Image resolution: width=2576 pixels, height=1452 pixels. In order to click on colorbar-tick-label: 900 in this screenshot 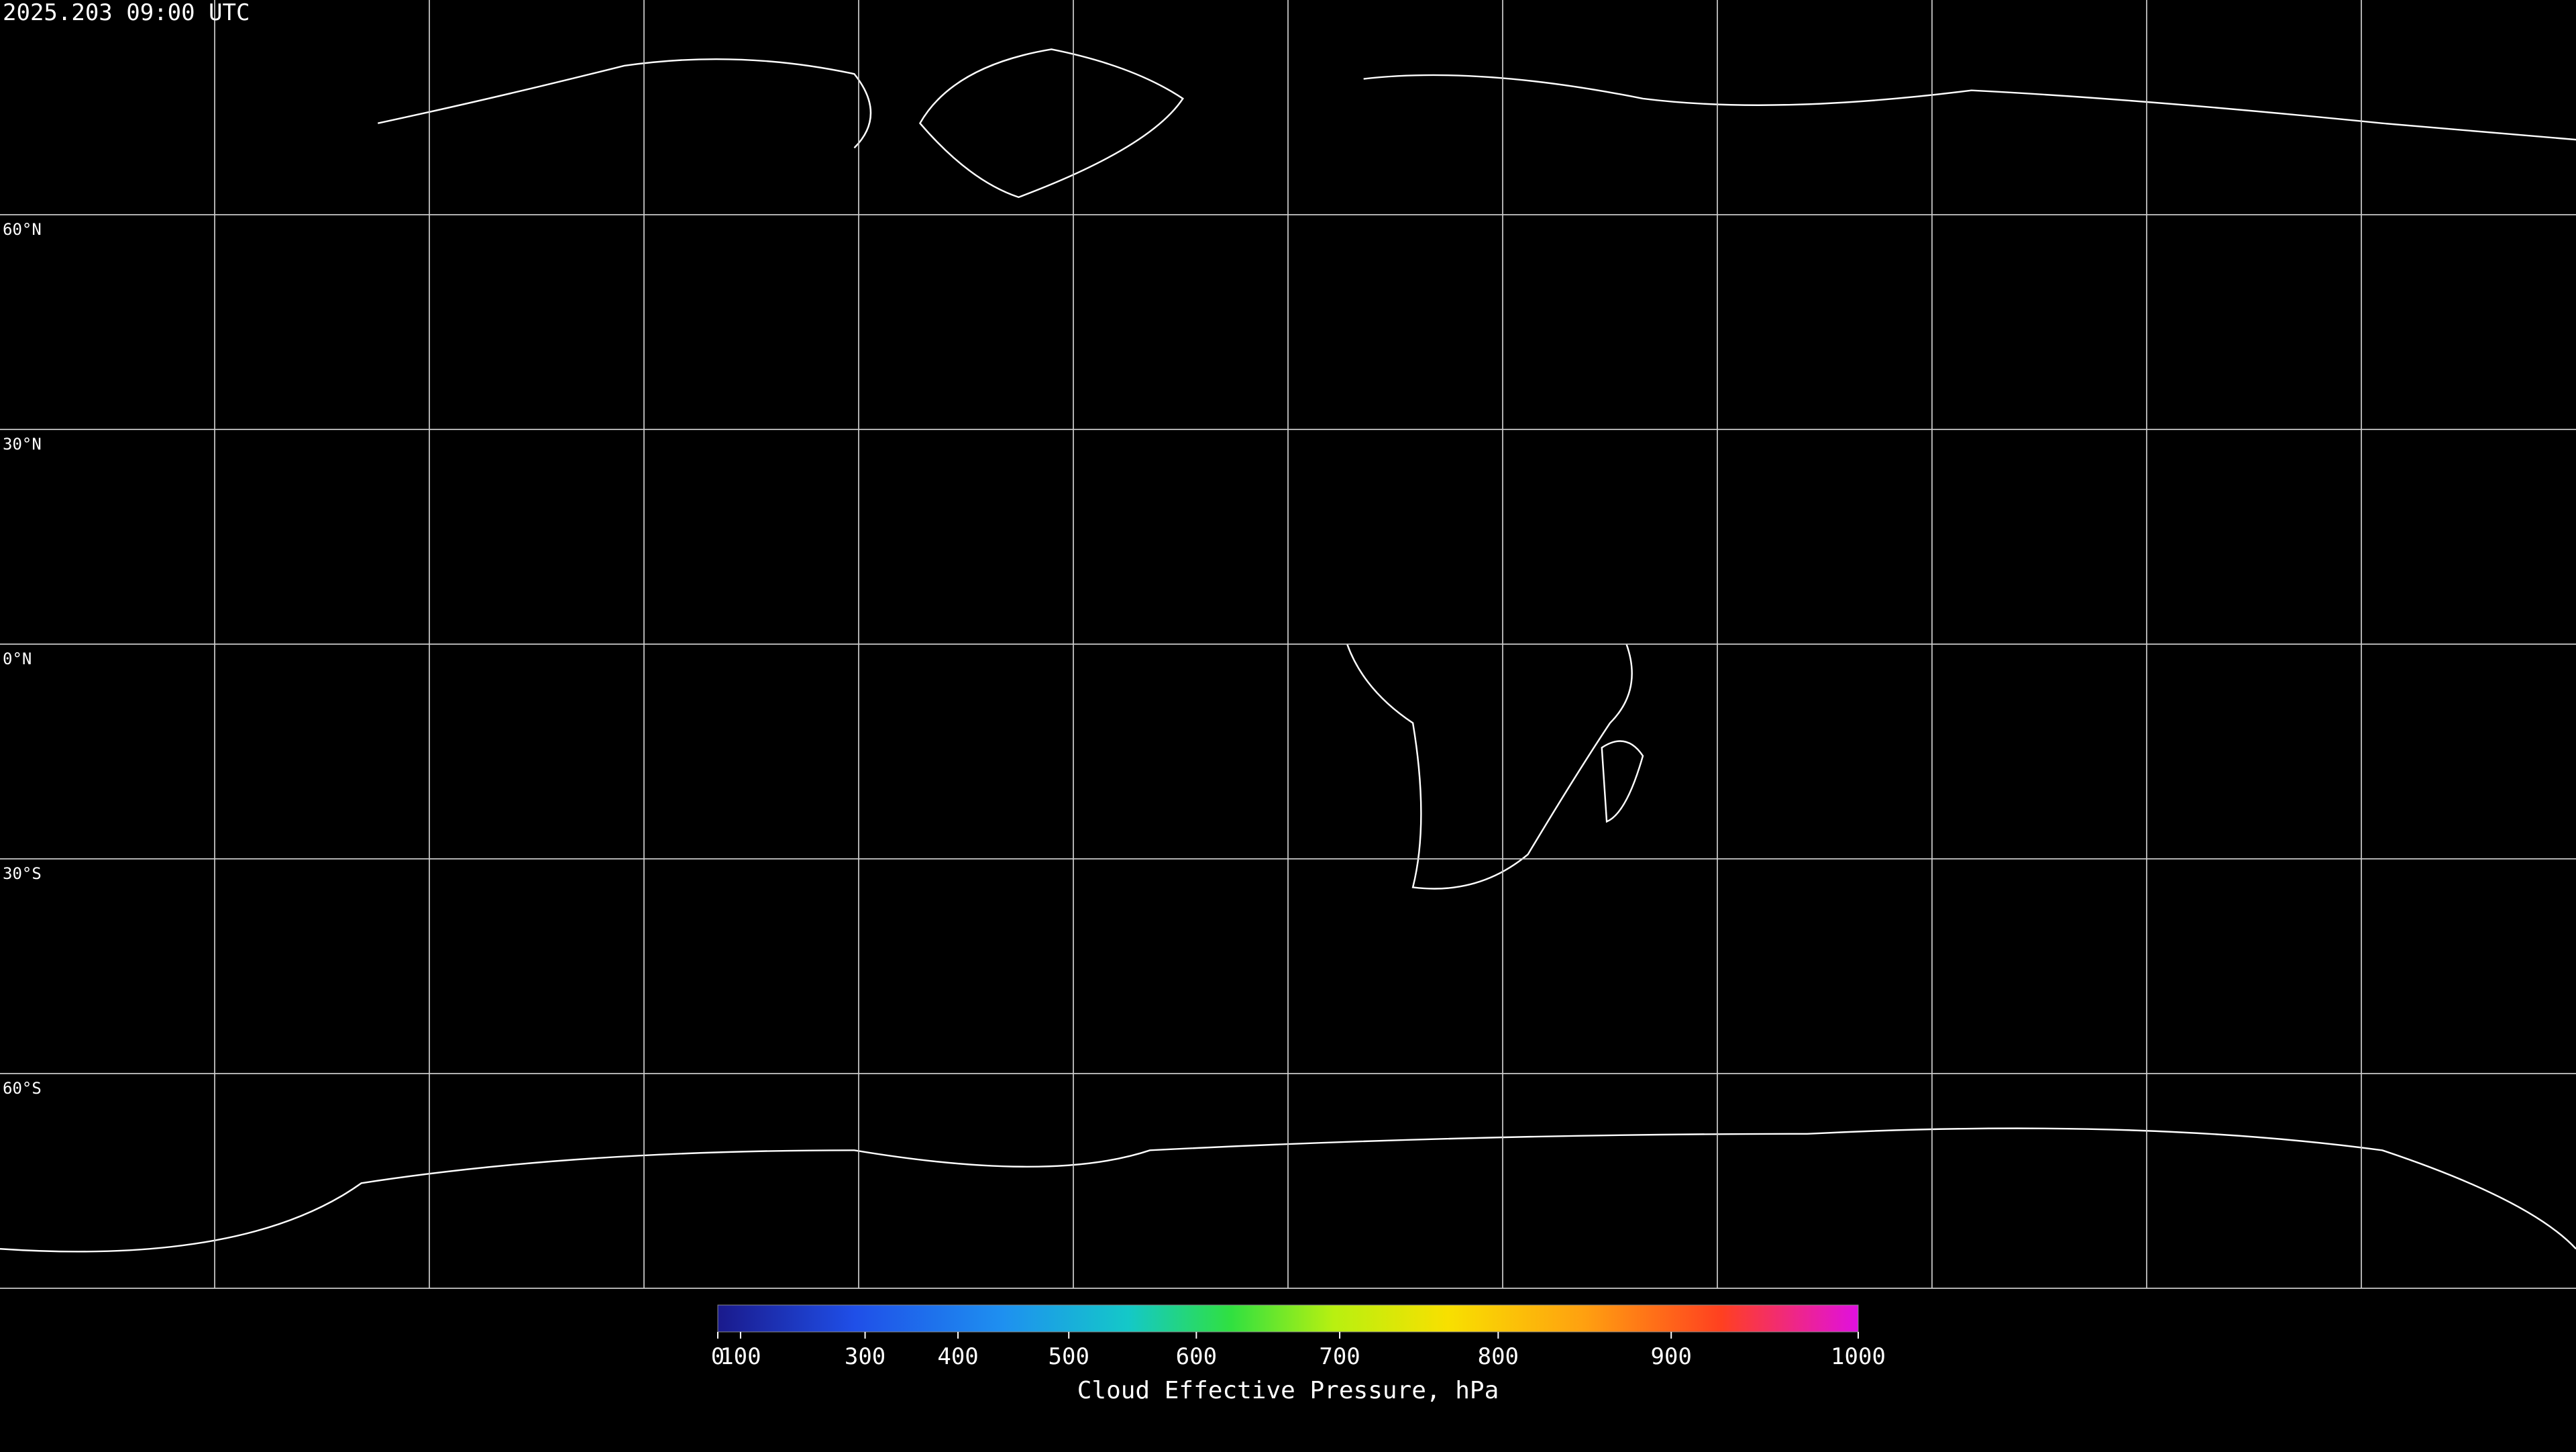, I will do `click(1671, 1357)`.